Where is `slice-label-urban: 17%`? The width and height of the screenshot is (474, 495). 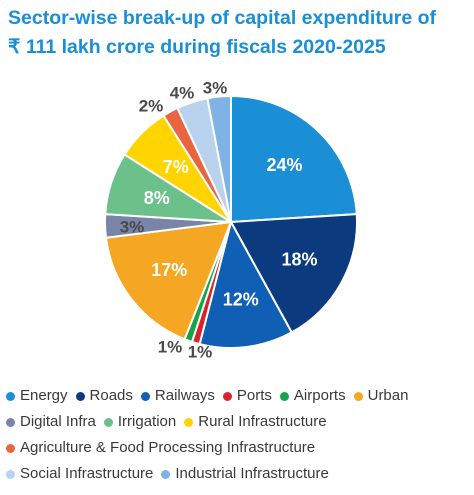
slice-label-urban: 17% is located at coordinates (169, 270).